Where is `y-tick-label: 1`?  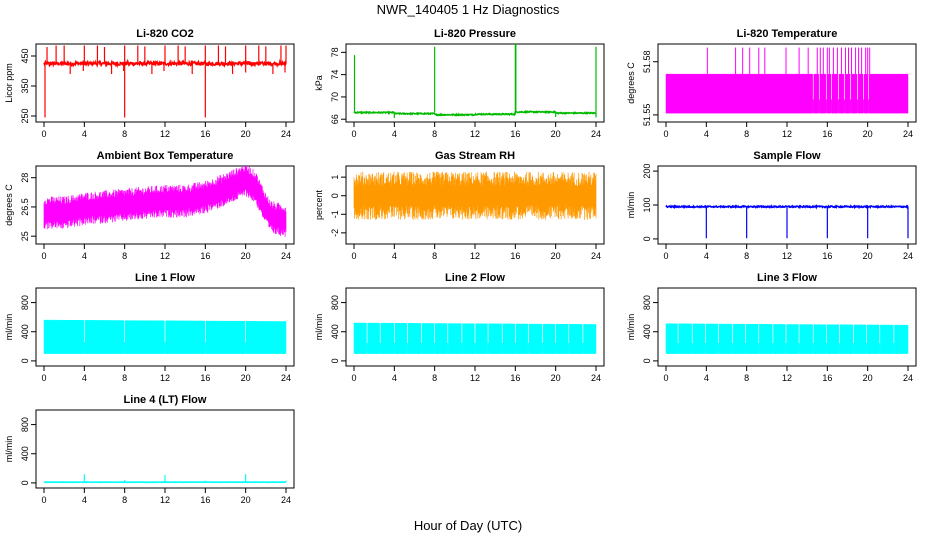
y-tick-label: 1 is located at coordinates (335, 177).